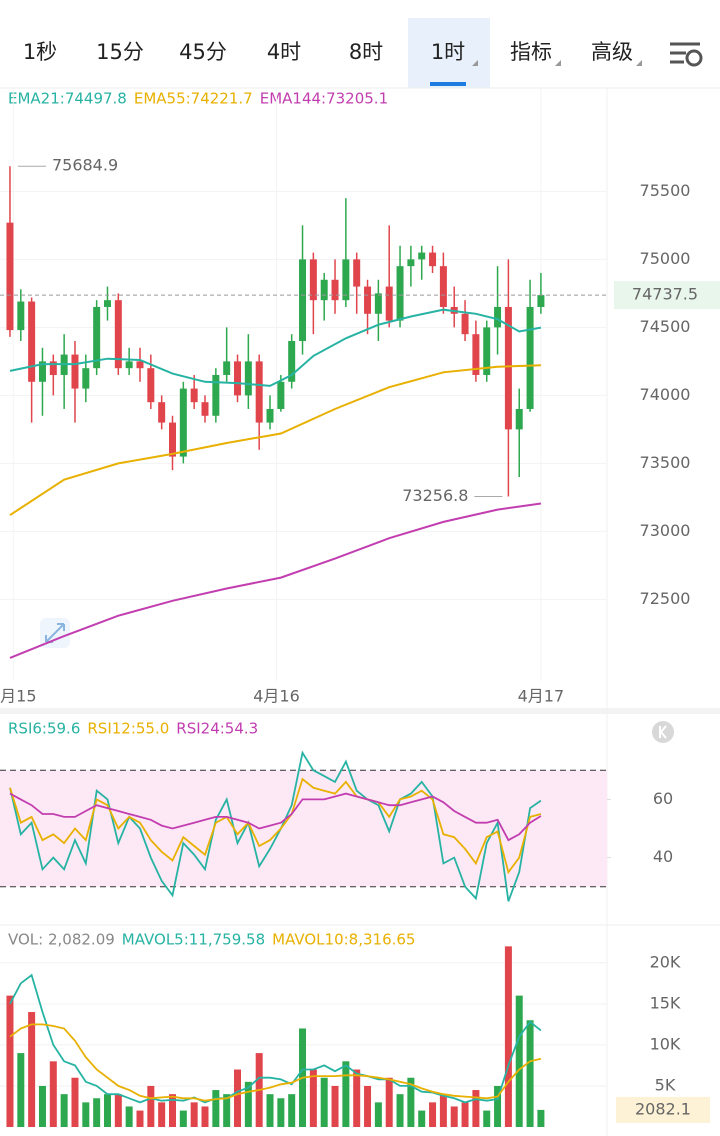 The height and width of the screenshot is (1136, 720). I want to click on current-price-bg, so click(667, 295).